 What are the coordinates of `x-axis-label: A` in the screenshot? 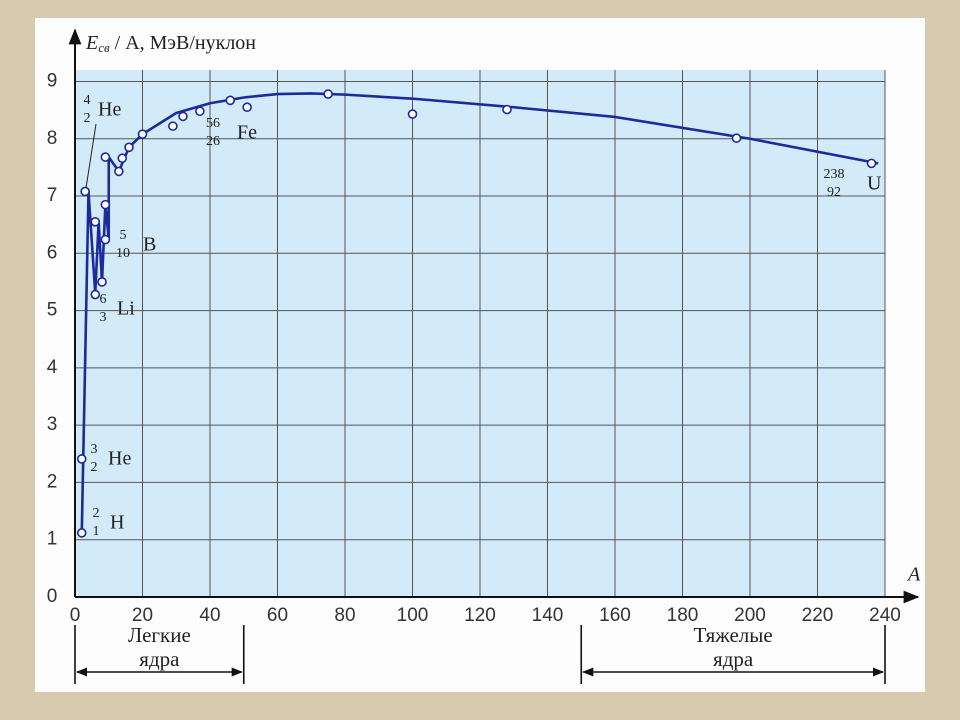 It's located at (913, 575).